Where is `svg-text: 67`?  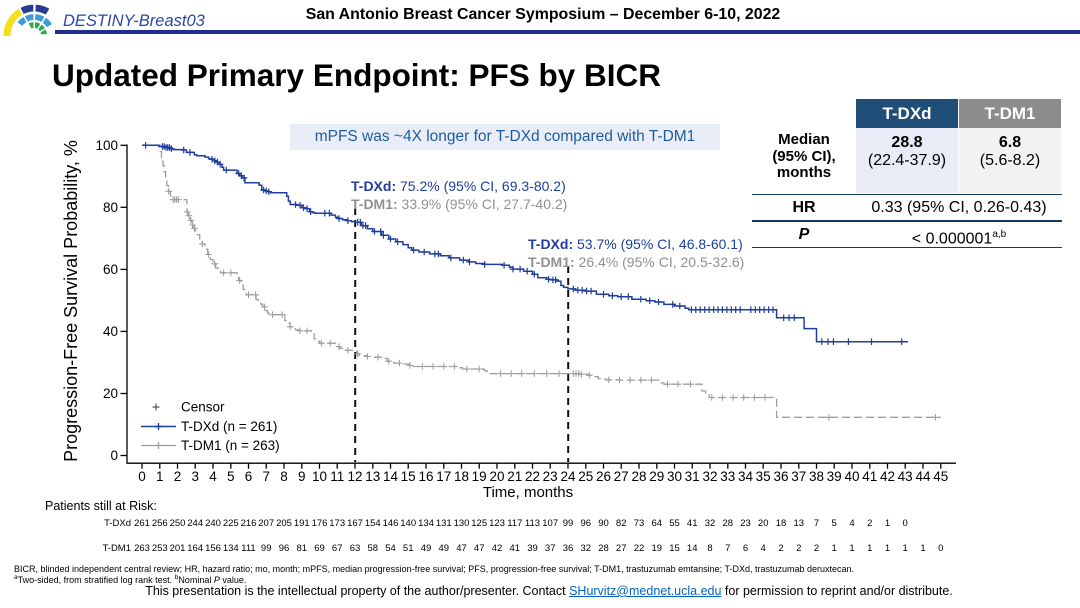
svg-text: 67 is located at coordinates (337, 548).